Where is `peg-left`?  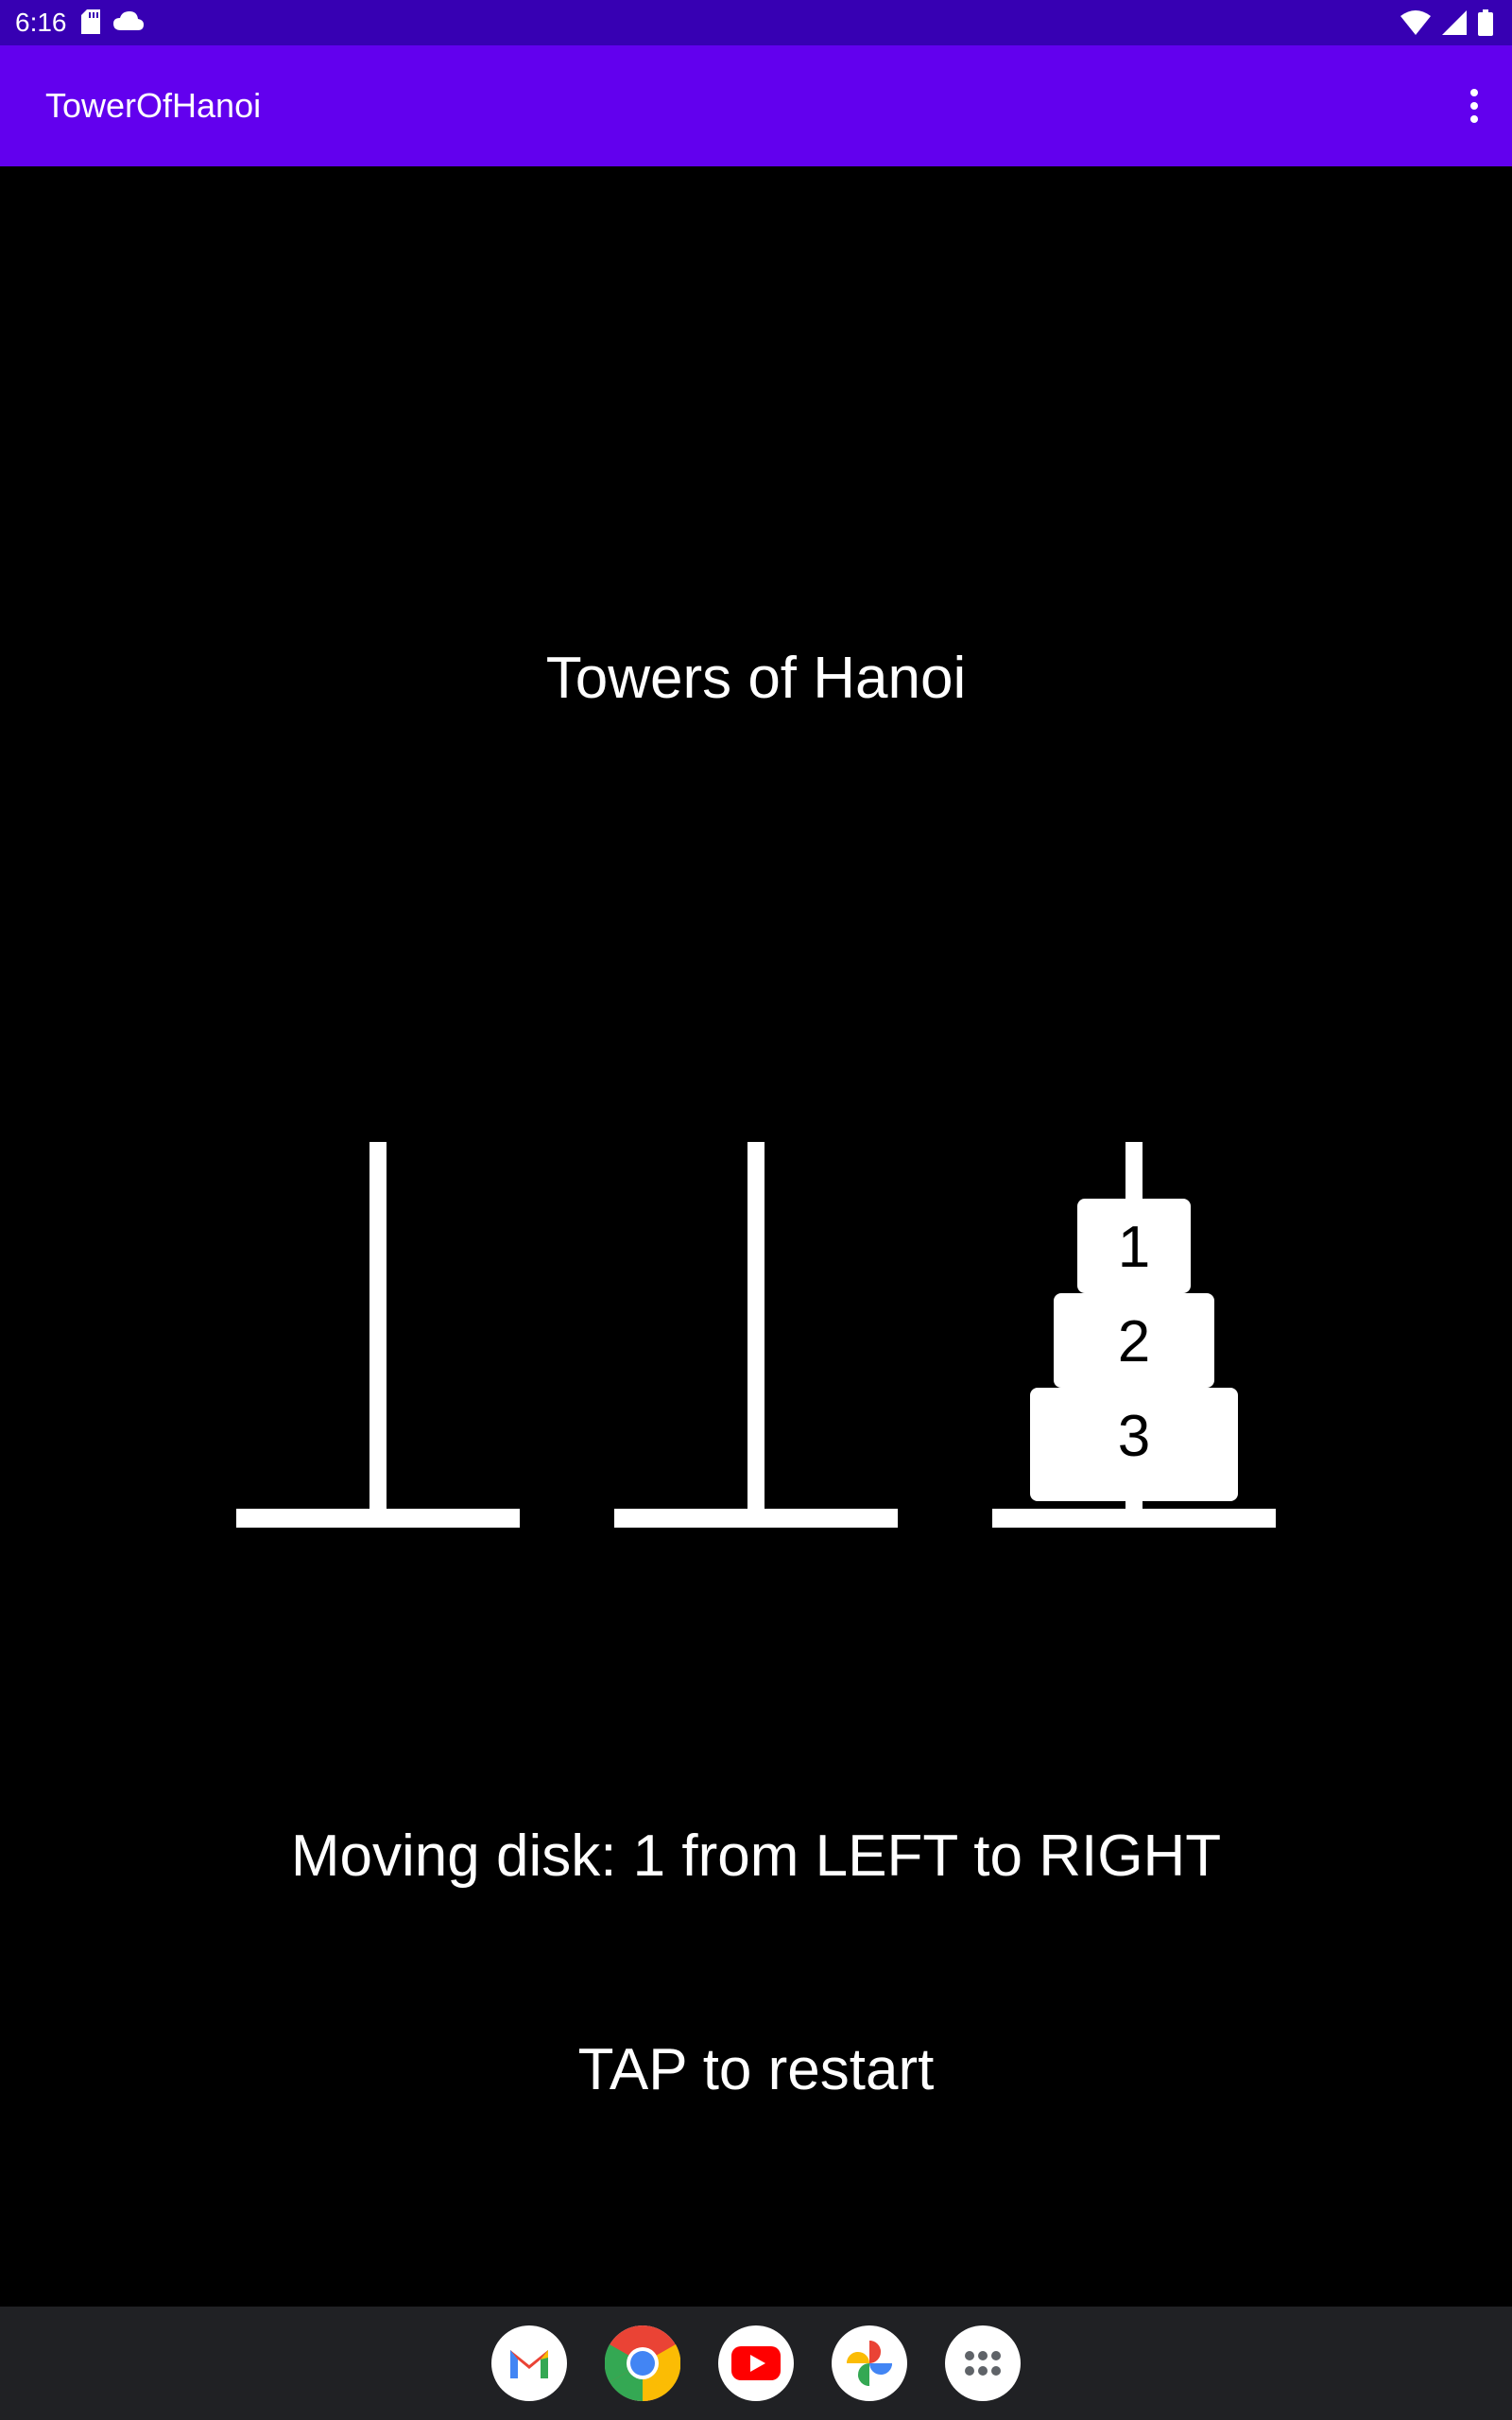
peg-left is located at coordinates (378, 1335).